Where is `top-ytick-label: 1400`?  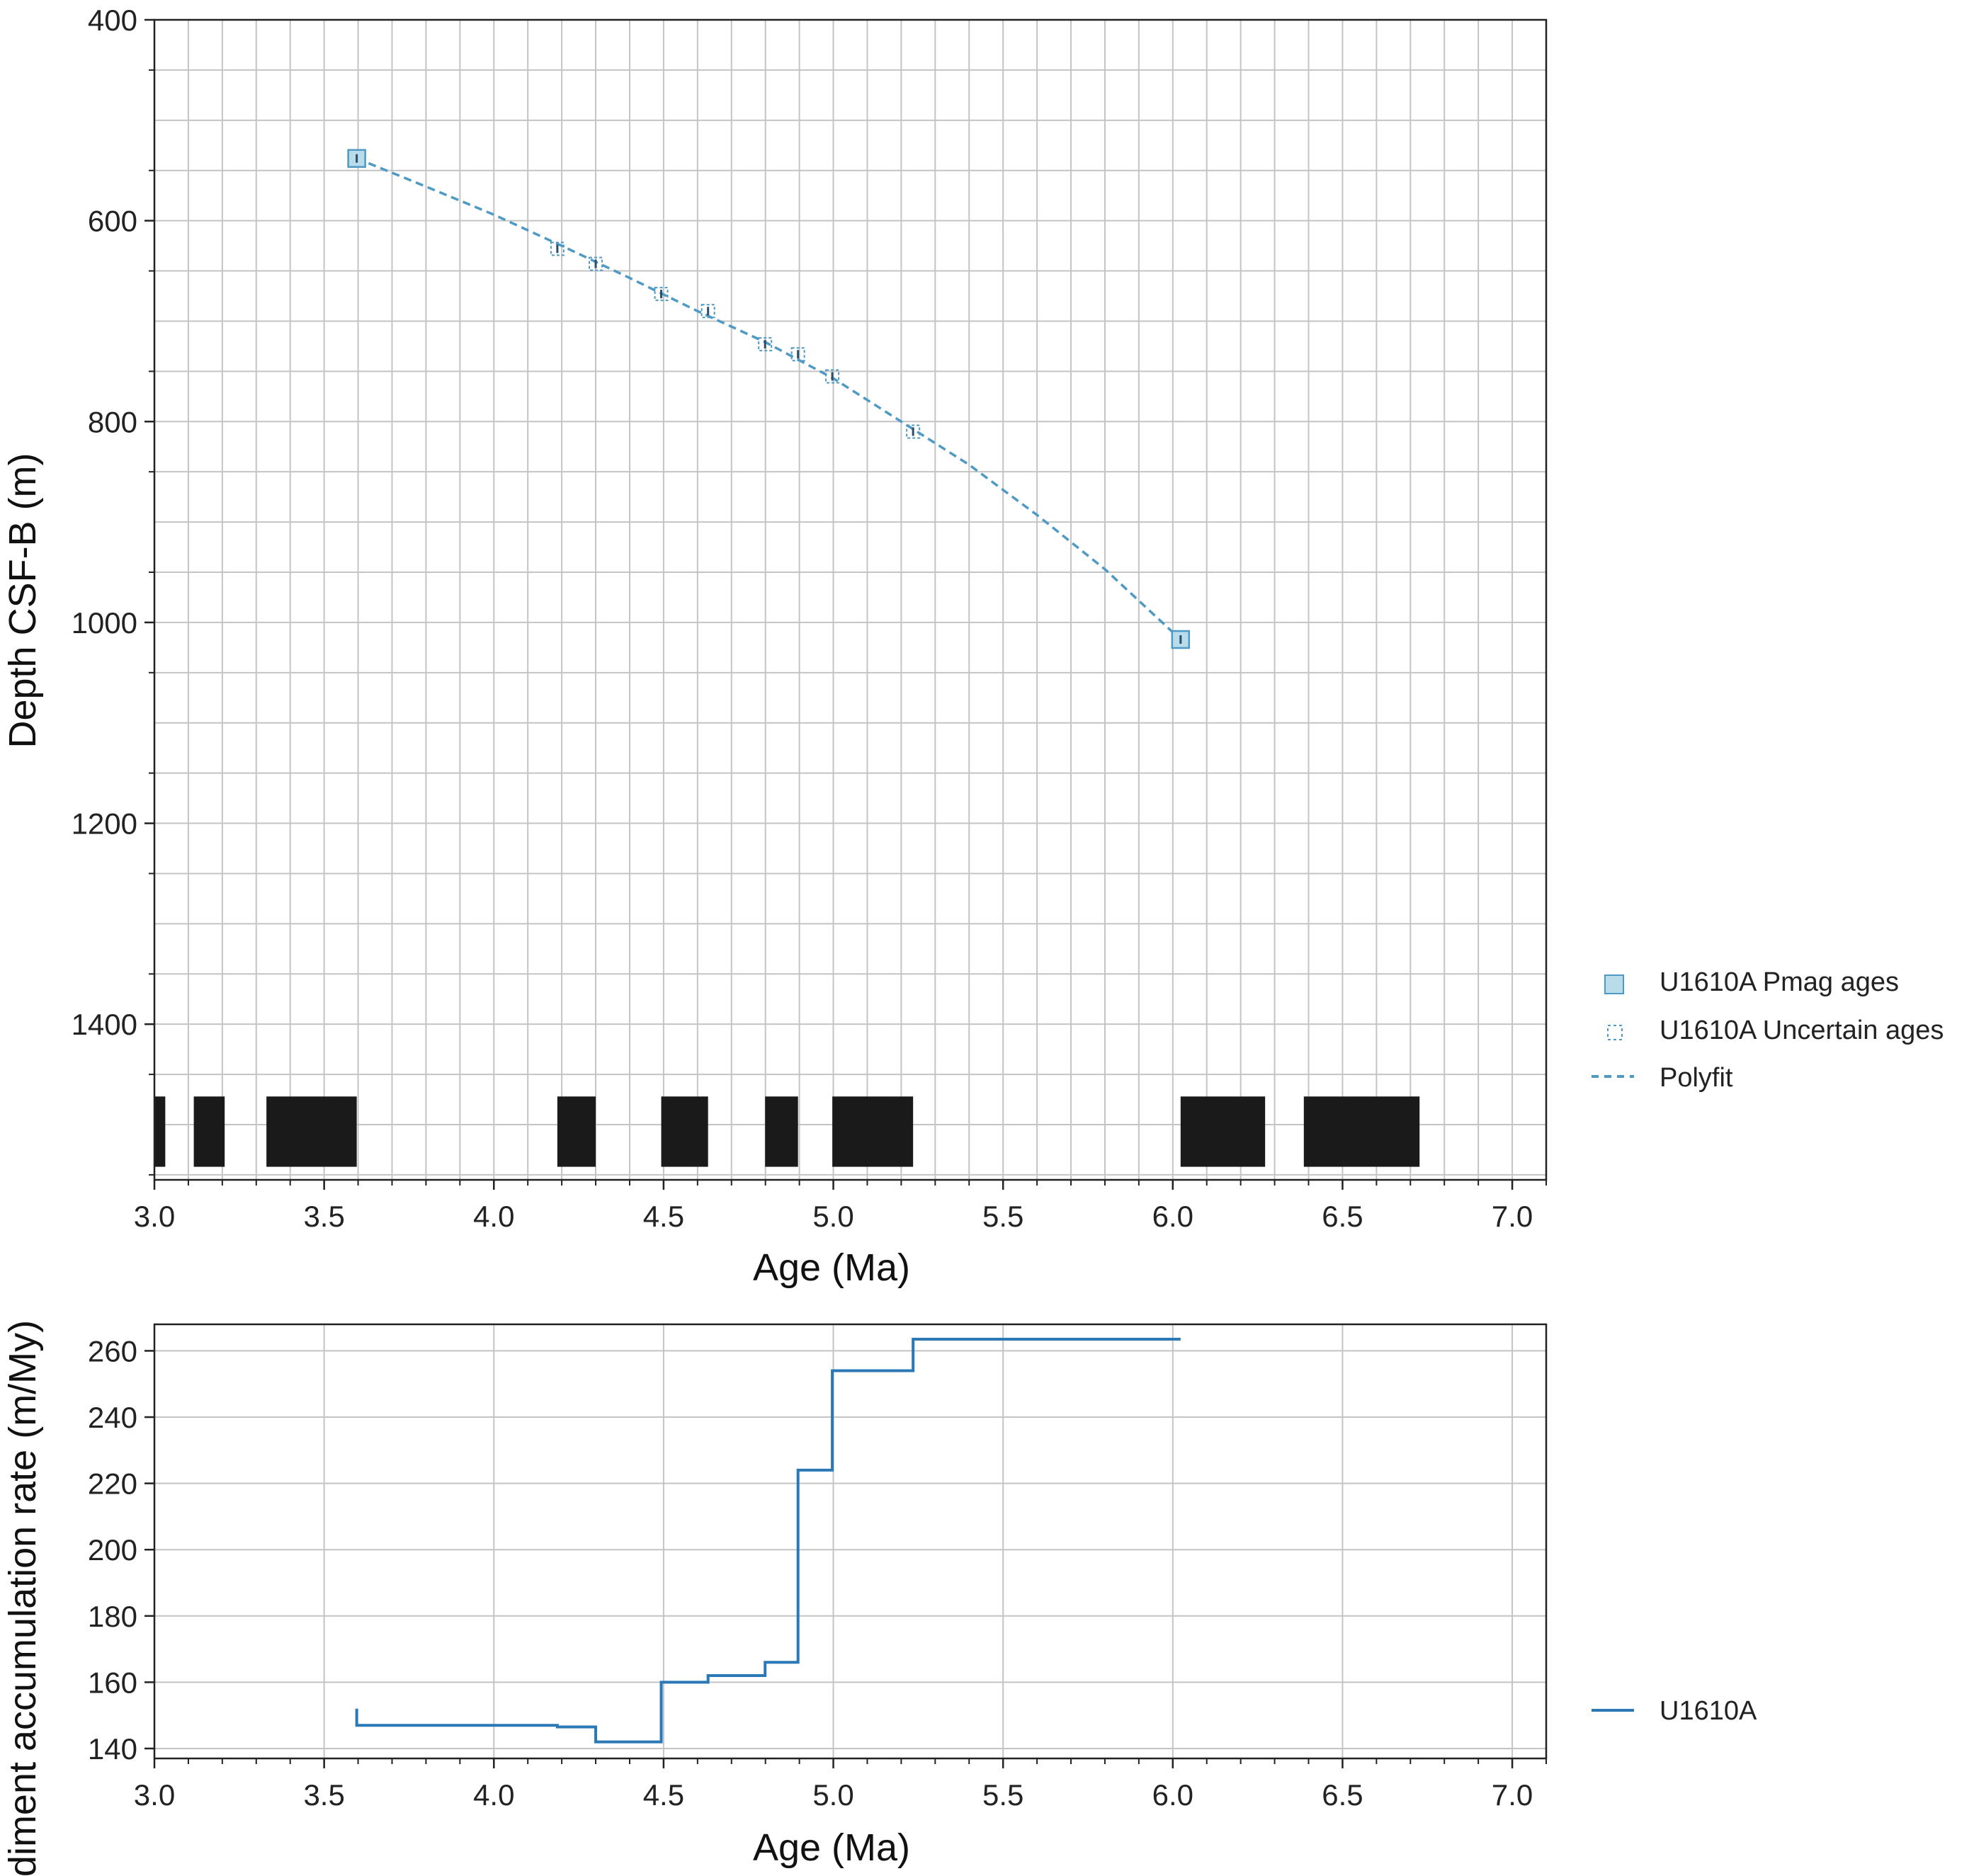 top-ytick-label: 1400 is located at coordinates (105, 1024).